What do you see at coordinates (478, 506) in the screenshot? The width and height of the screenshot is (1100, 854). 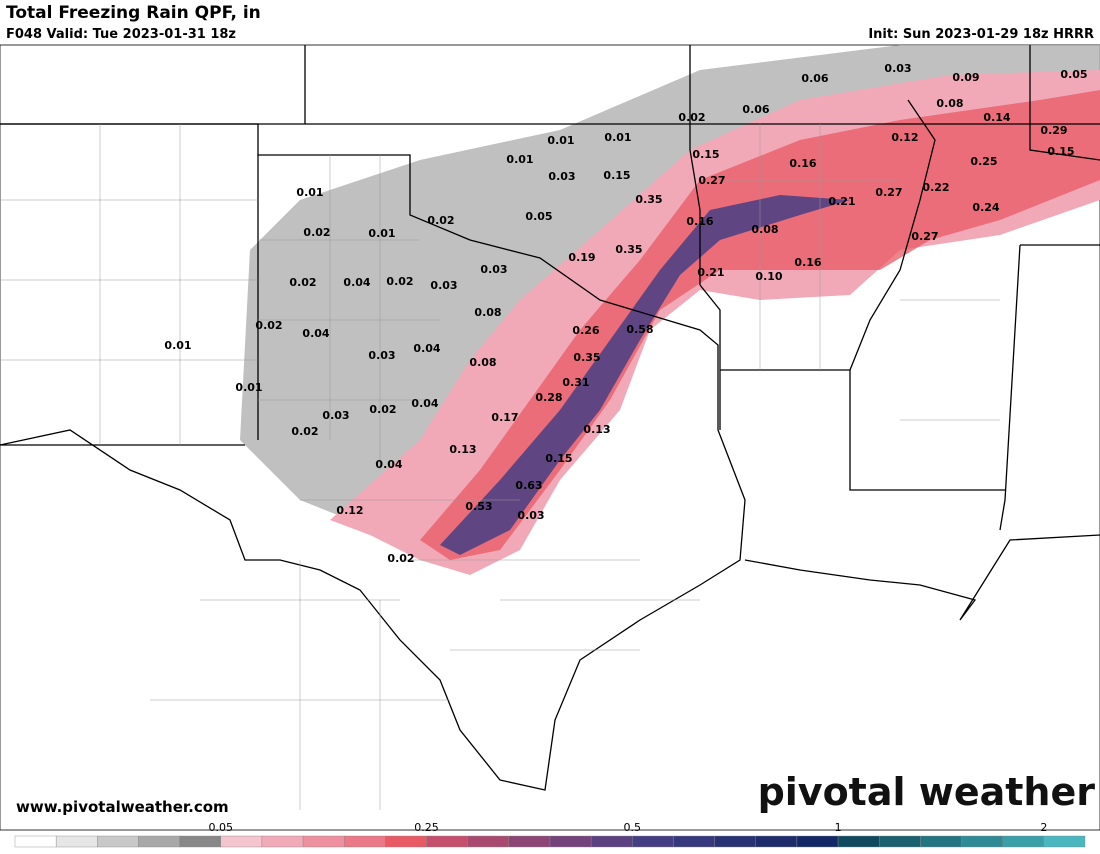 I see `point-label: 0.53` at bounding box center [478, 506].